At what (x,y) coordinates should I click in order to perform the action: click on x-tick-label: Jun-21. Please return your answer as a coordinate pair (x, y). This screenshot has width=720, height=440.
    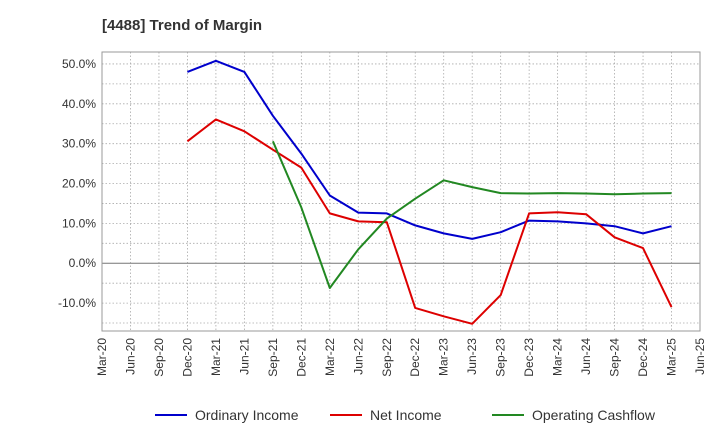
    Looking at the image, I should click on (244, 356).